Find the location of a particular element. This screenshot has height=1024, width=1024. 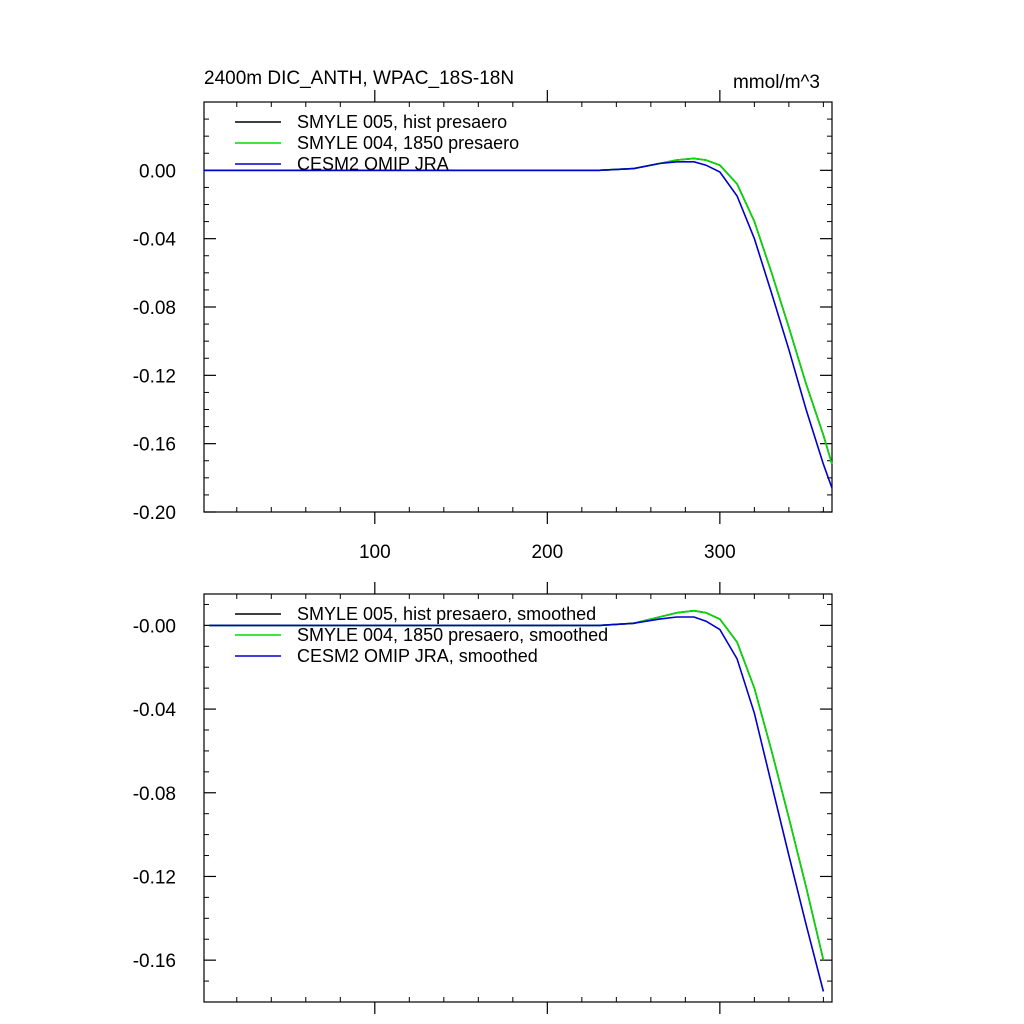

legend-label: SMYLE 005, hist presaero is located at coordinates (402, 122).